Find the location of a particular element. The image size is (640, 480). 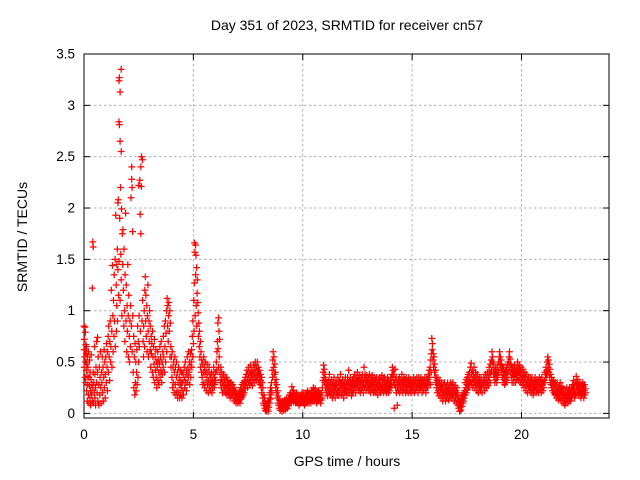

y-tick-labels: 0 0.5 1 1.5 2 2.5 3 3.5 is located at coordinates (65, 234).